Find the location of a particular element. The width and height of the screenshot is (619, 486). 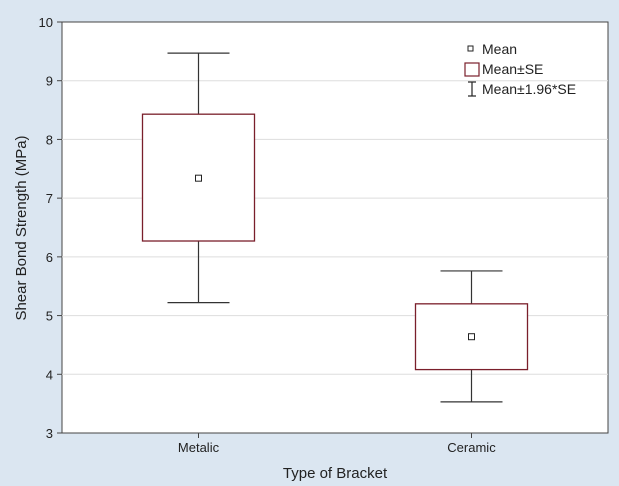

legend: Mean Mean±SE Mean±1.96*SE is located at coordinates (520, 69).